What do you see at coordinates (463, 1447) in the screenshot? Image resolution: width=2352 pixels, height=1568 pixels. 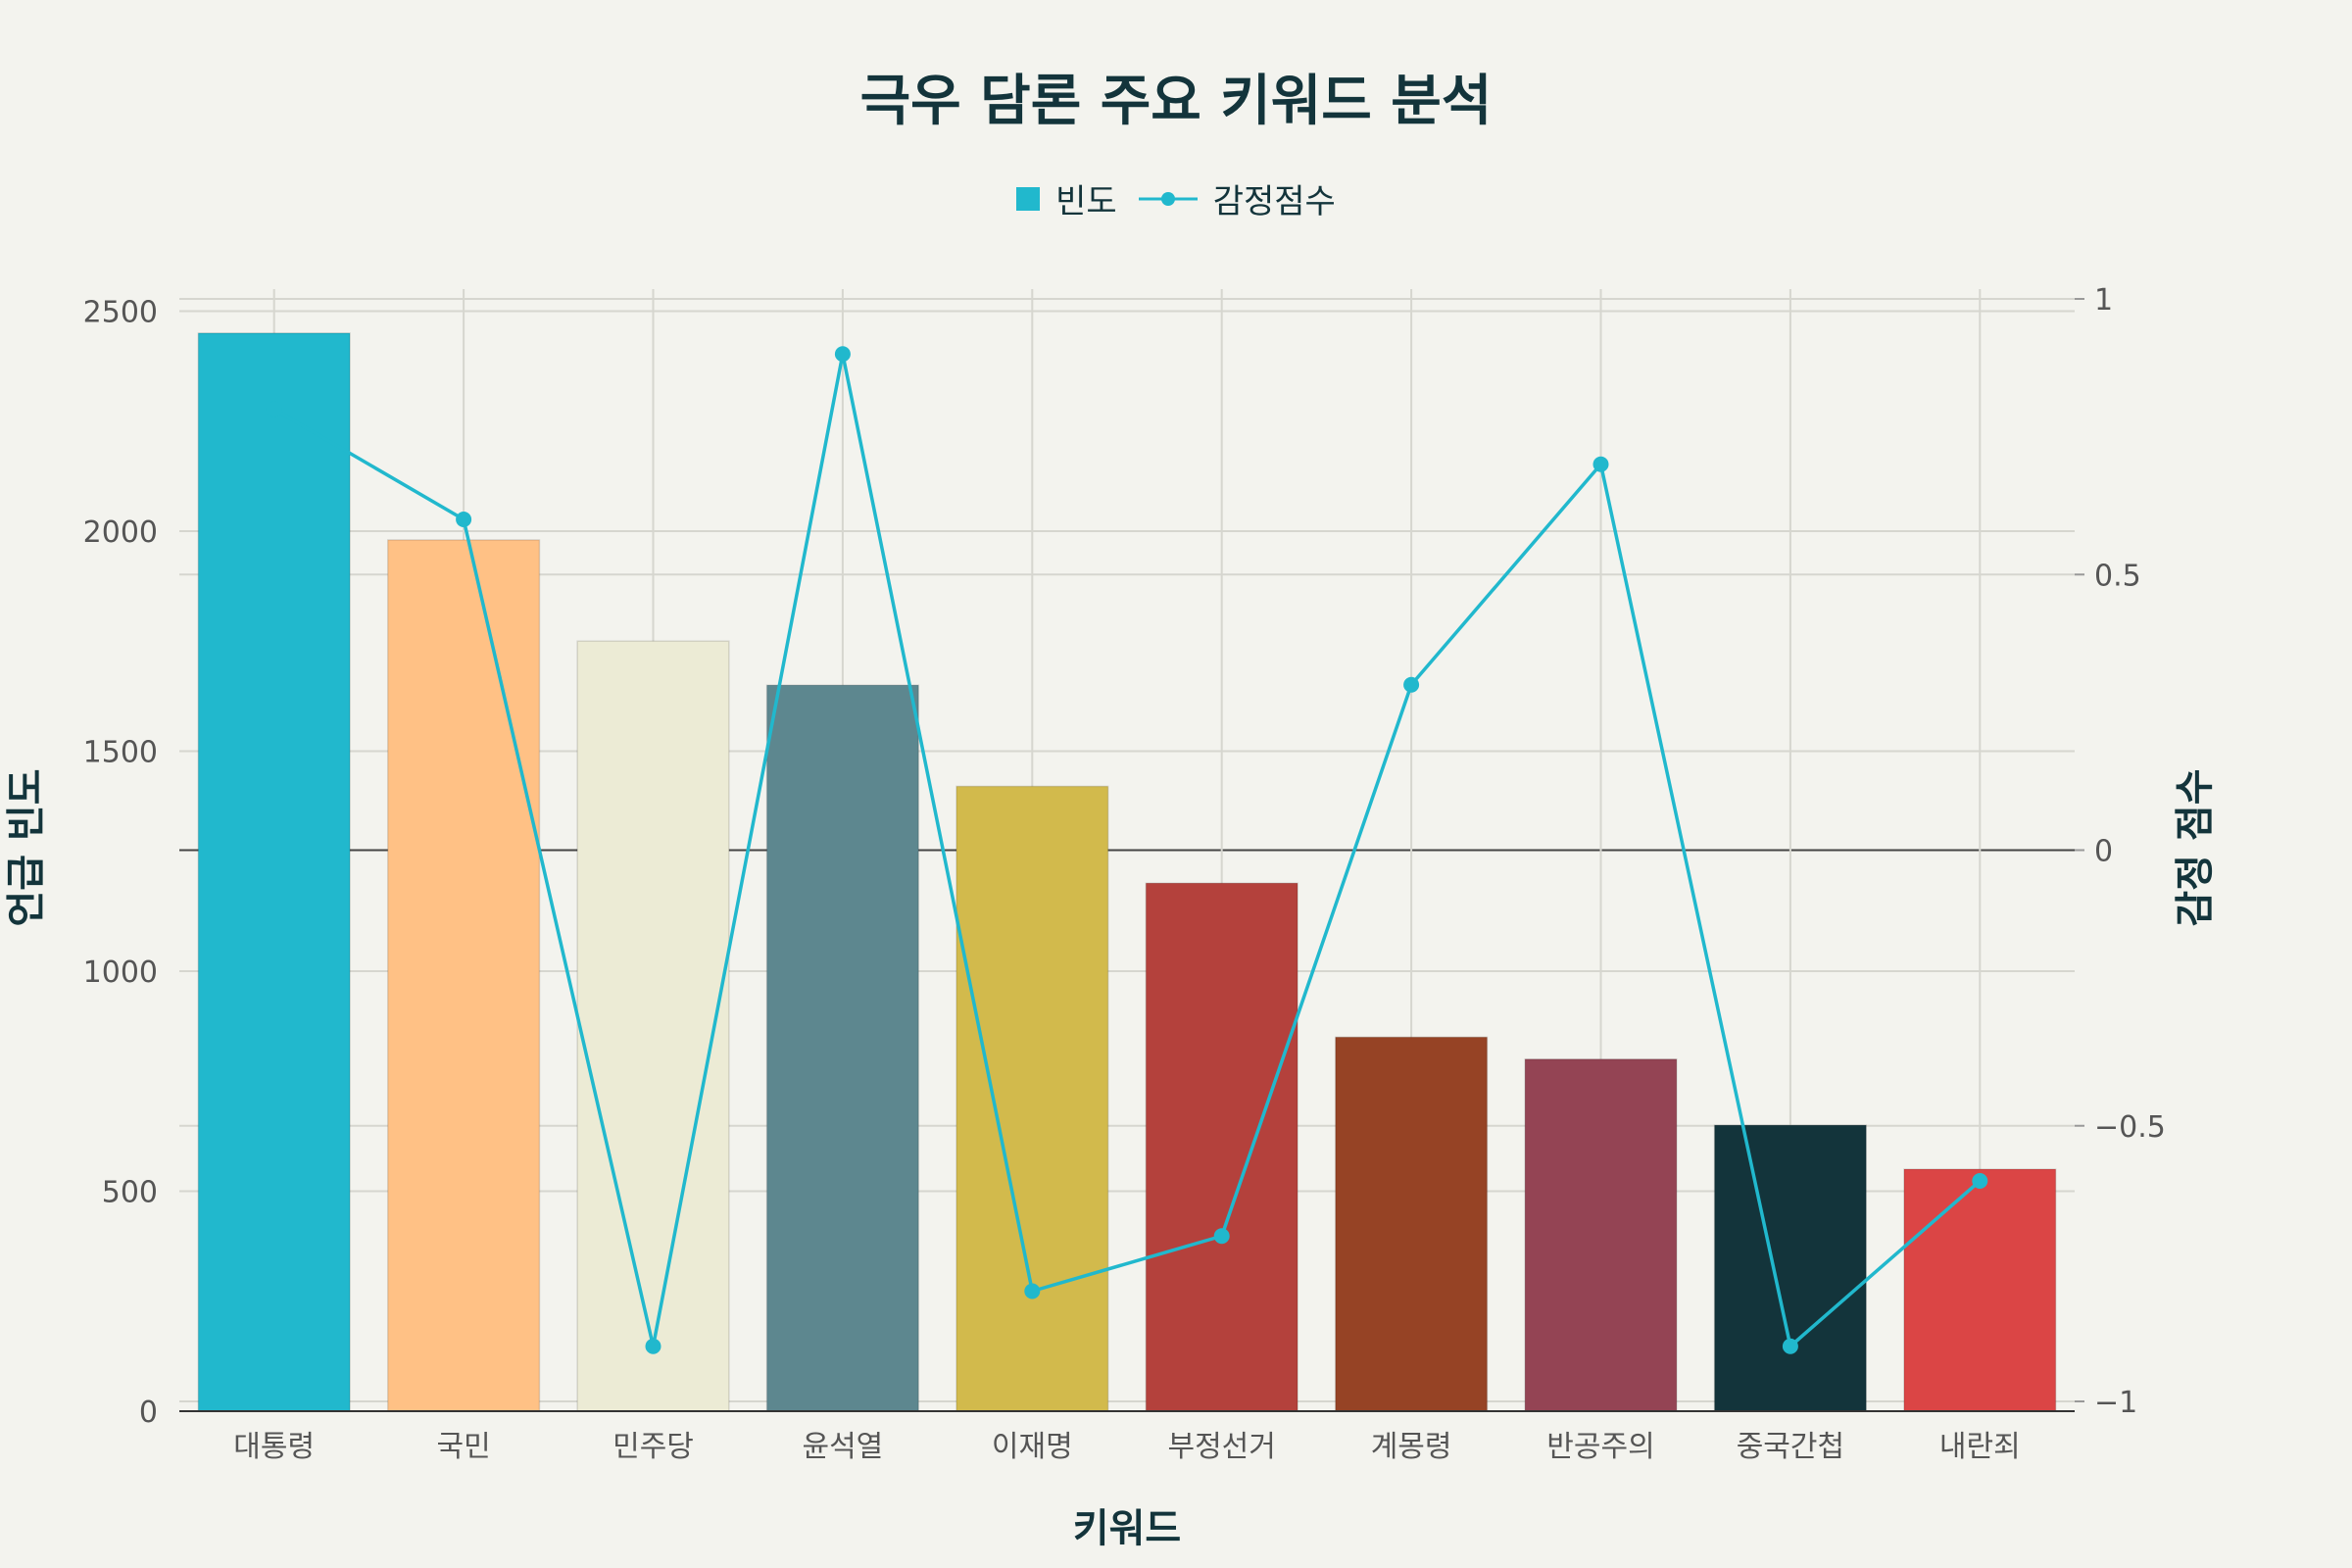 I see `x-tick-label: 국민` at bounding box center [463, 1447].